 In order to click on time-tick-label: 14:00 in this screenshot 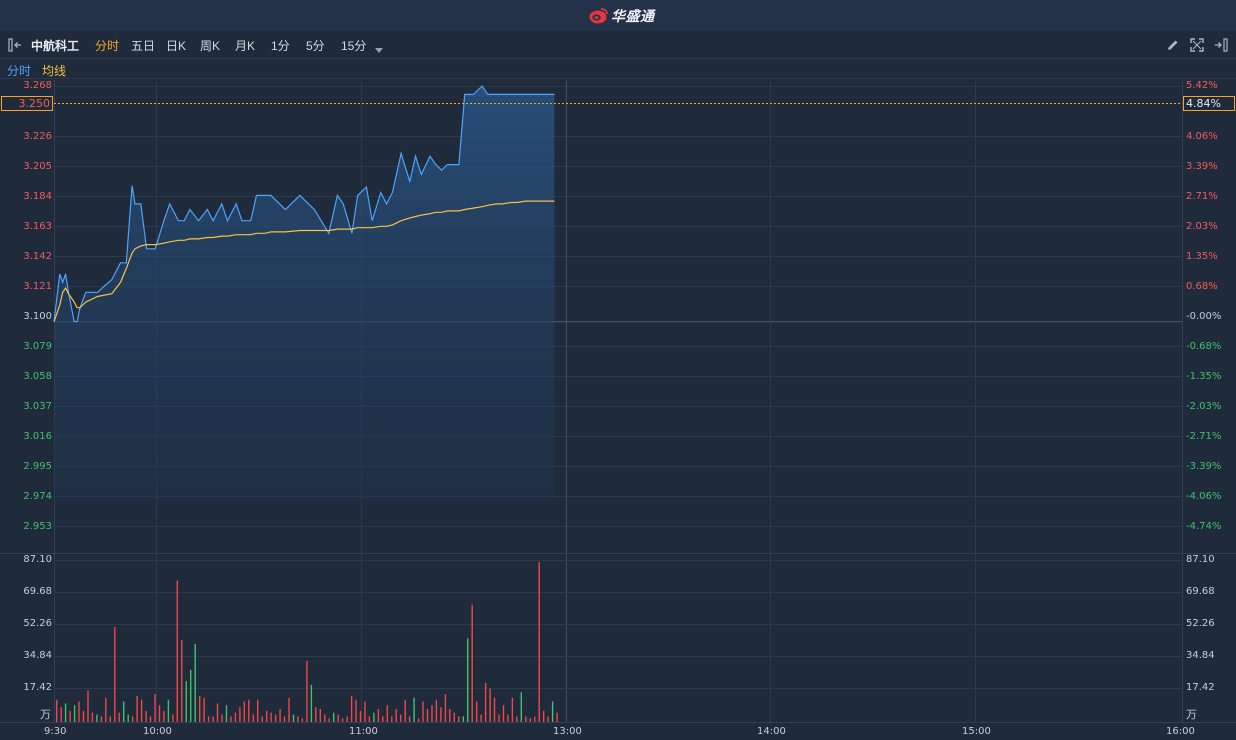, I will do `click(771, 731)`.